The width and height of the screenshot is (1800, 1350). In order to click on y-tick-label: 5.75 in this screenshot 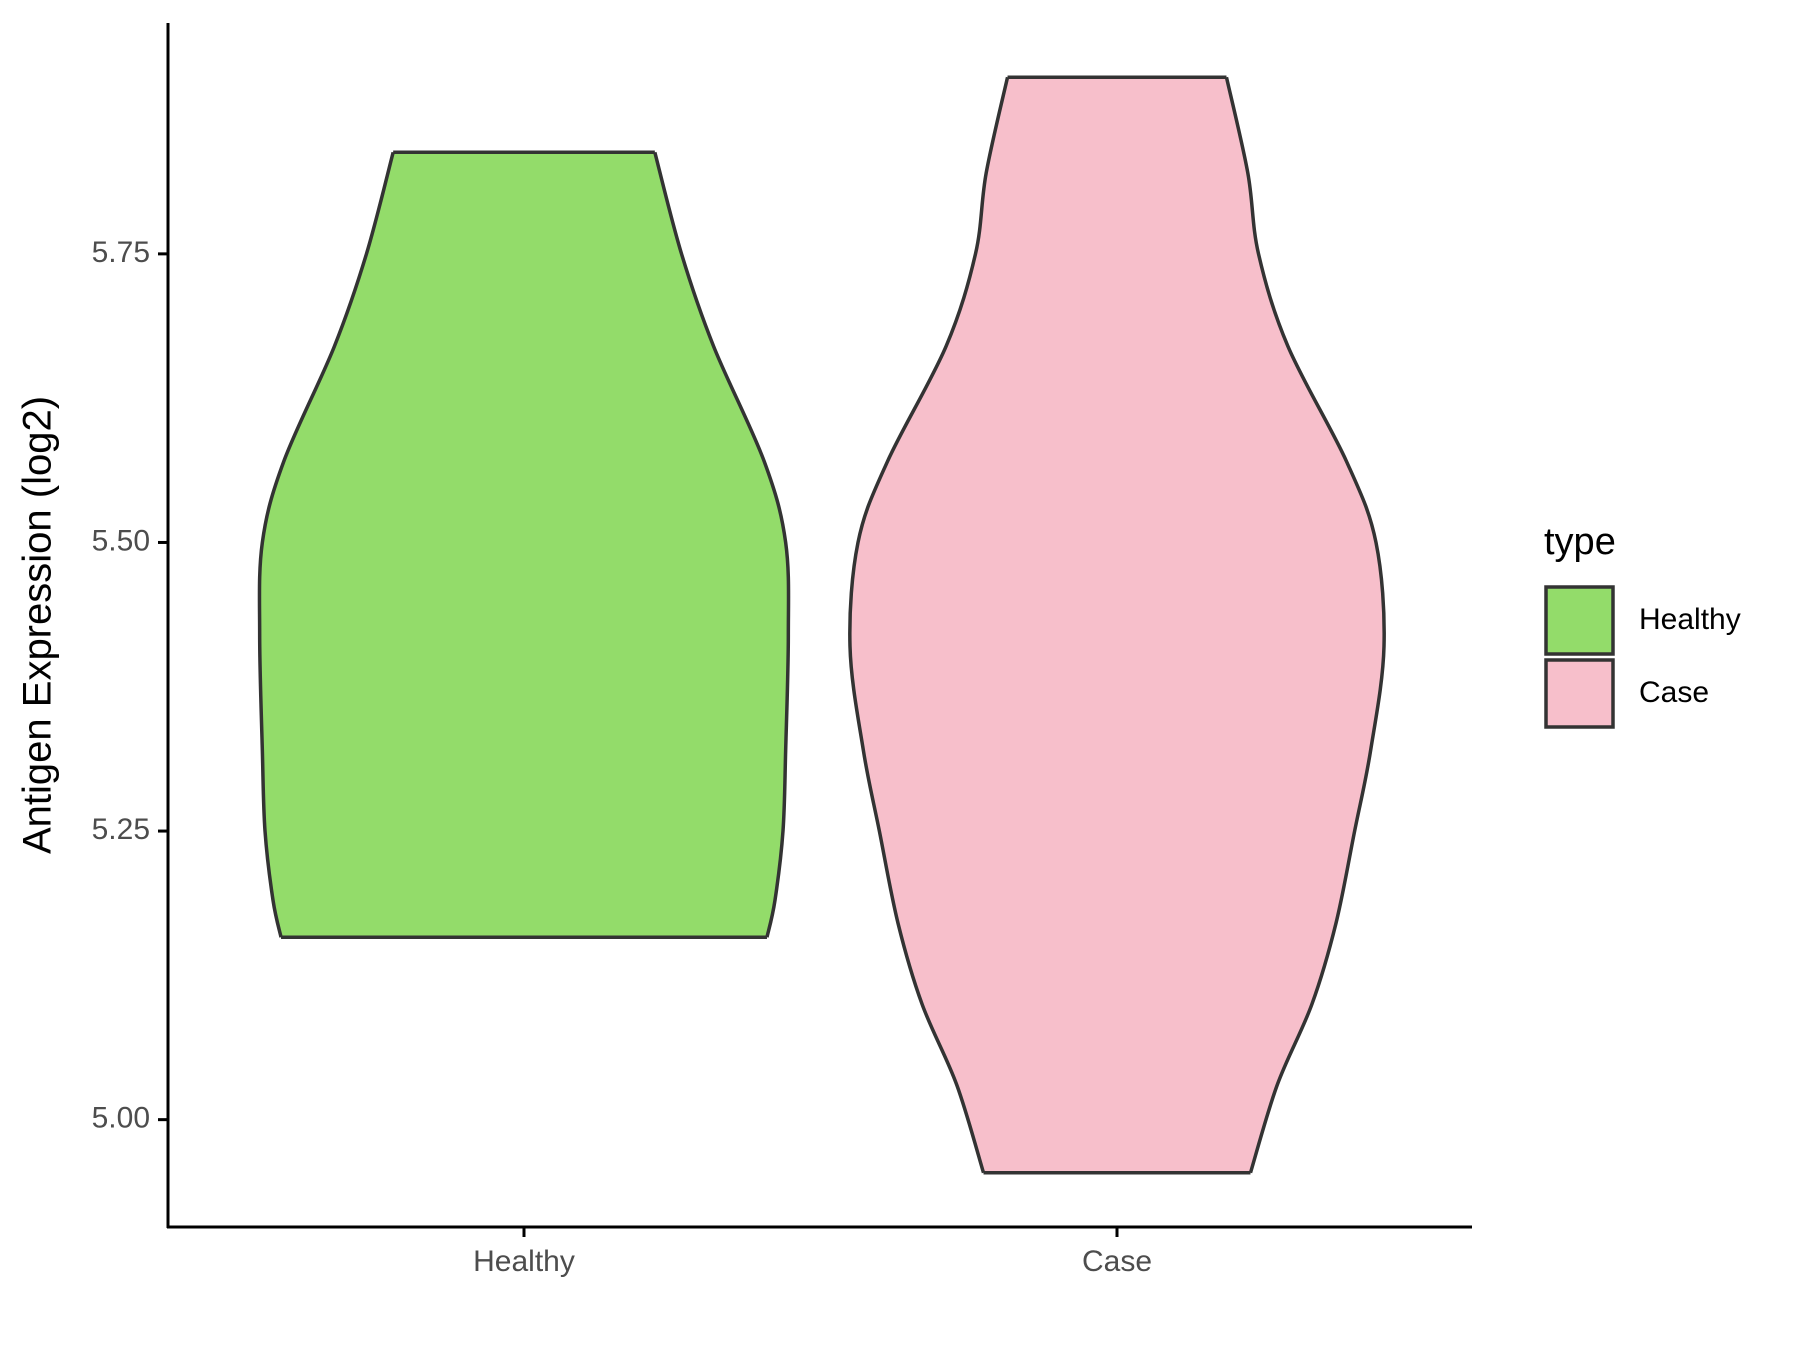, I will do `click(121, 252)`.